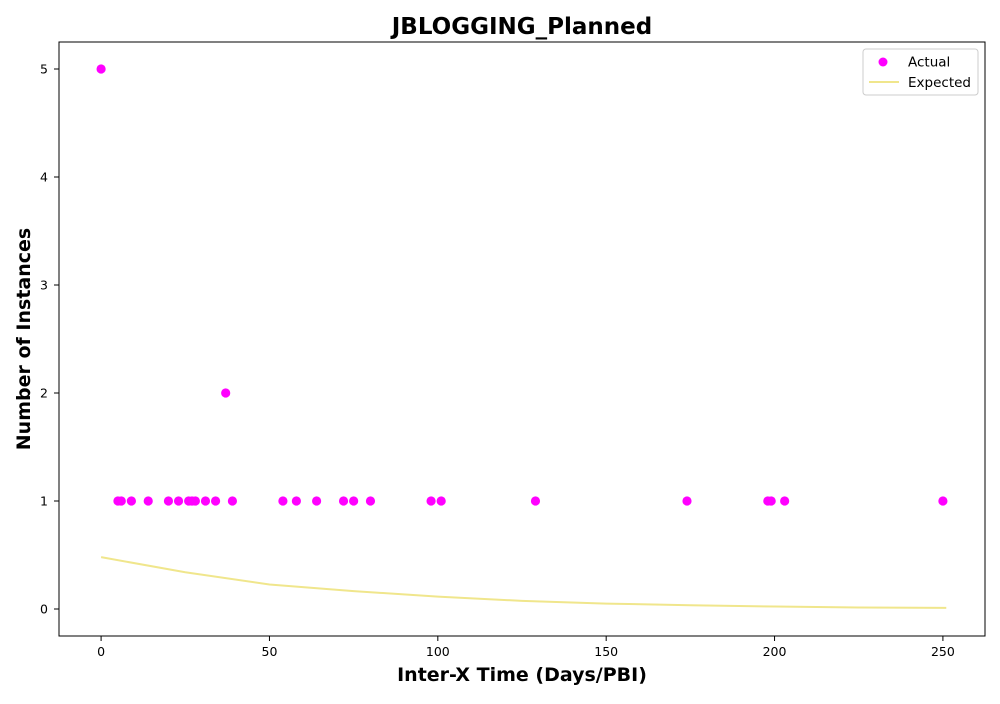 This screenshot has height=704, width=1000. What do you see at coordinates (44, 69) in the screenshot?
I see `y-tick-label: 5` at bounding box center [44, 69].